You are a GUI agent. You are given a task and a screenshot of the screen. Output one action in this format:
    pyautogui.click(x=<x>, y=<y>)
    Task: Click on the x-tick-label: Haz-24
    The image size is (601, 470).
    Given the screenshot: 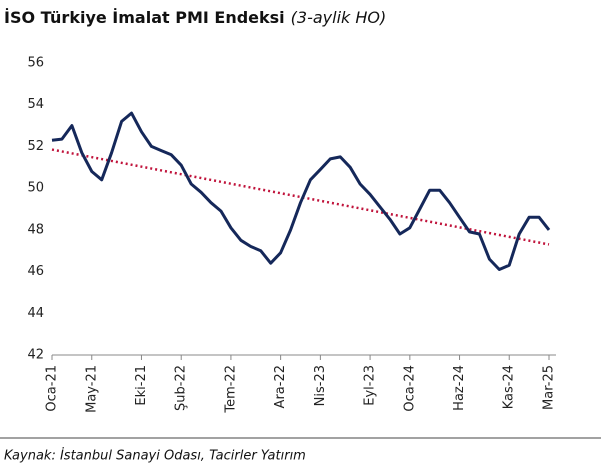 What is the action you would take?
    pyautogui.click(x=459, y=388)
    